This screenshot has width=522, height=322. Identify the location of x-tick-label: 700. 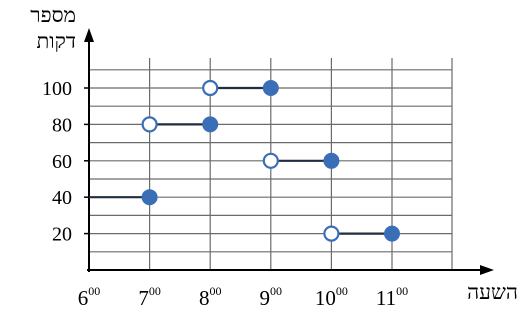
(149, 297).